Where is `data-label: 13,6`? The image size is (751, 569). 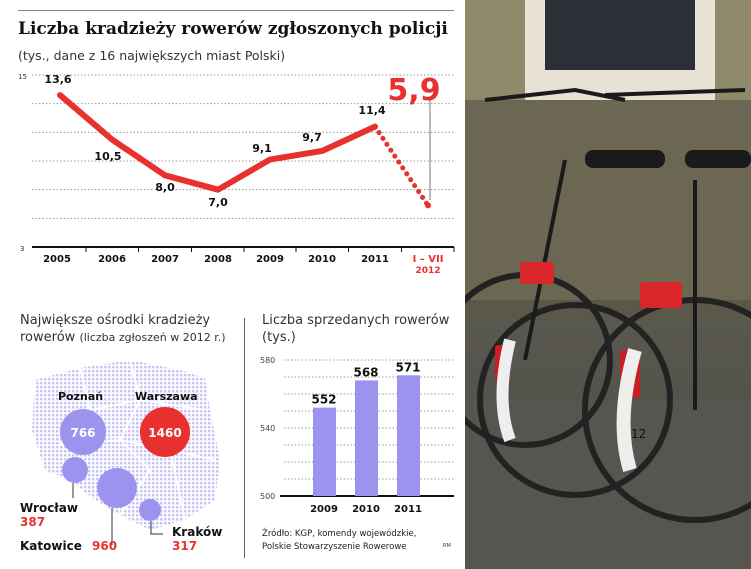 data-label: 13,6 is located at coordinates (57, 79).